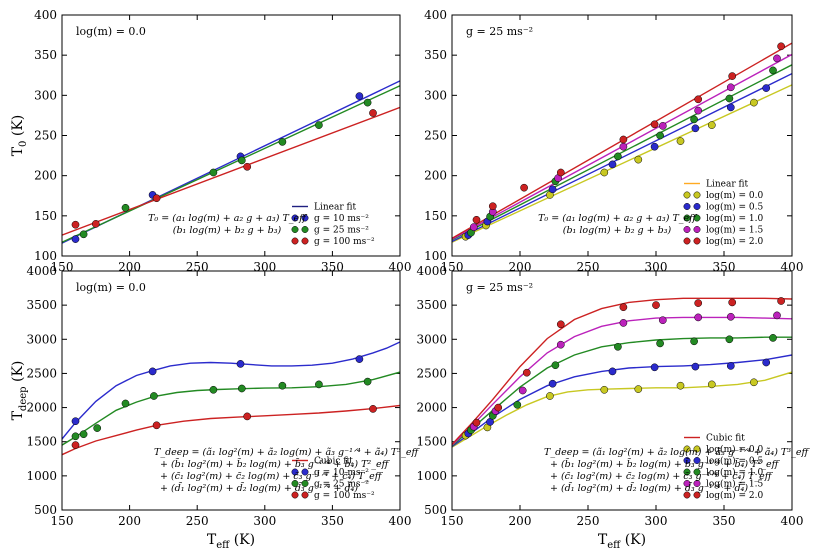  Describe the element at coordinates (431, 476) in the screenshot. I see `y-tick-label: 1000` at that location.